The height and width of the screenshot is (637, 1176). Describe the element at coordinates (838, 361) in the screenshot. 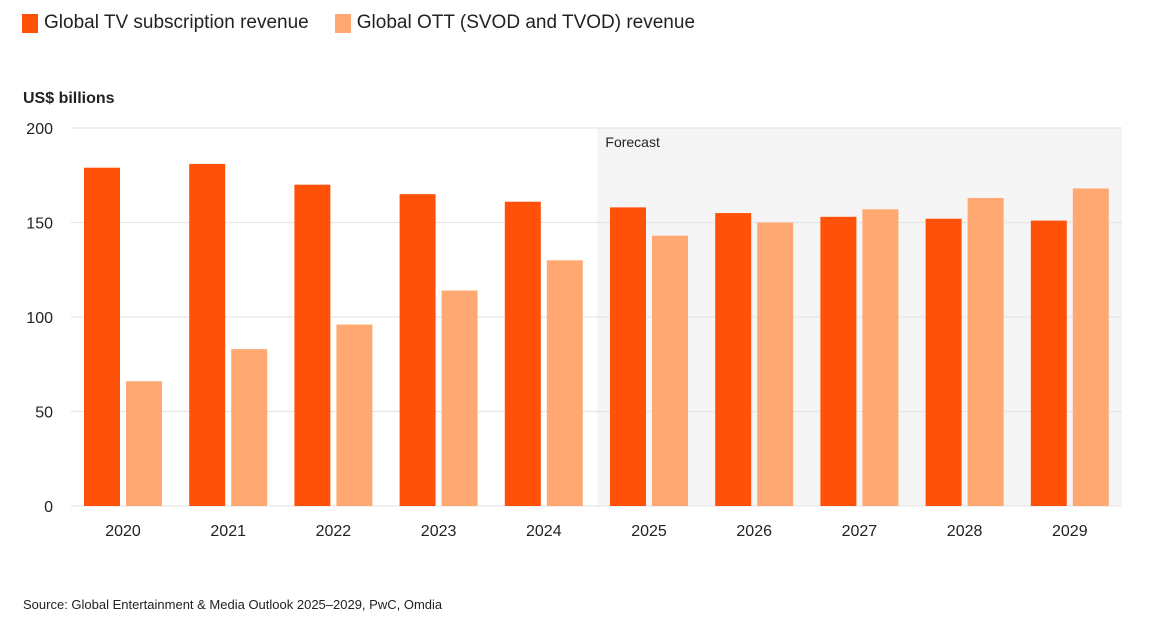

I see `bar-tv-2027` at that location.